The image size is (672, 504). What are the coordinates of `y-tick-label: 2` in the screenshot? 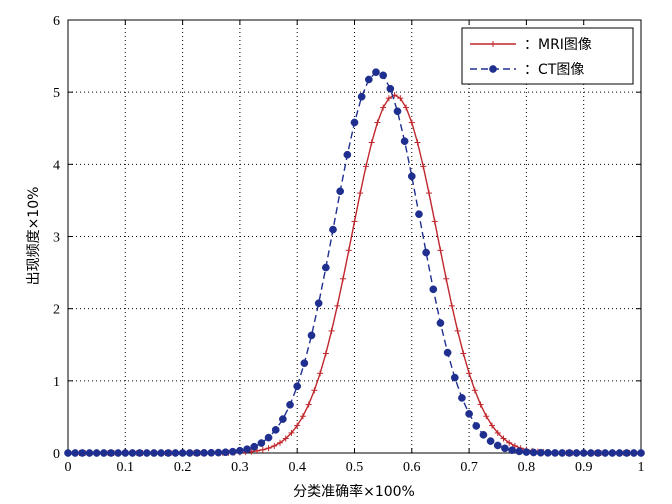 It's located at (56, 310).